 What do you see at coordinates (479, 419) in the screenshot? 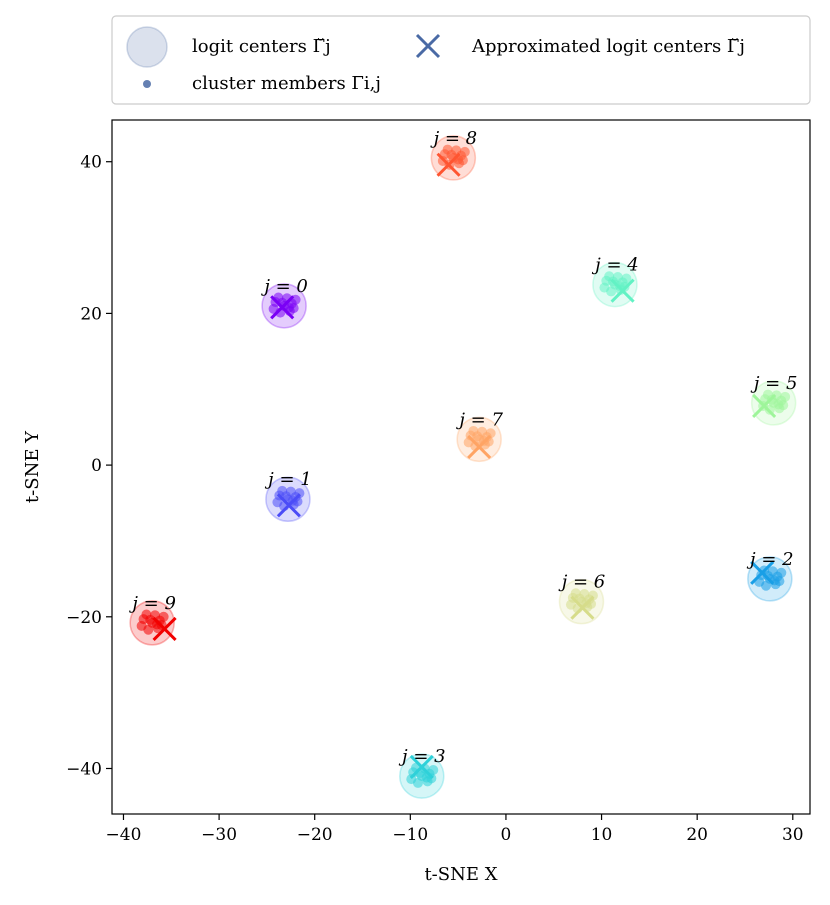
I see `cluster-label: j = 7` at bounding box center [479, 419].